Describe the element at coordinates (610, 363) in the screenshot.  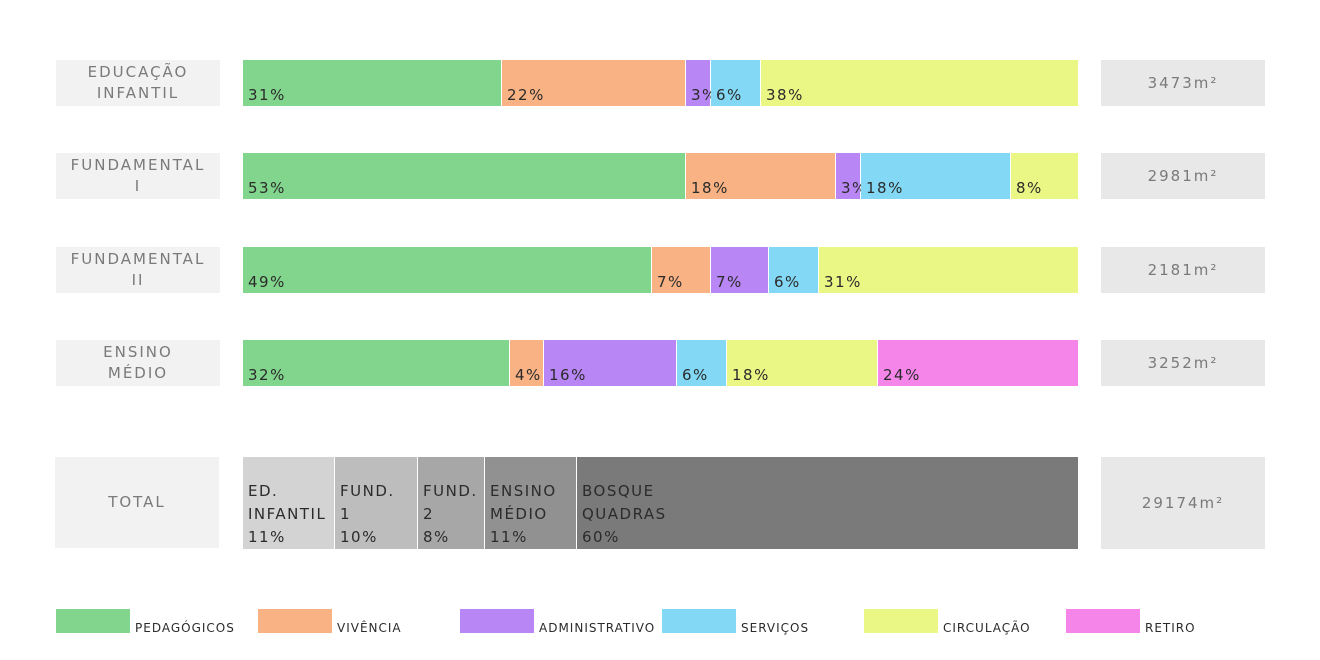
I see `bar-segment-administrativo: 16%` at that location.